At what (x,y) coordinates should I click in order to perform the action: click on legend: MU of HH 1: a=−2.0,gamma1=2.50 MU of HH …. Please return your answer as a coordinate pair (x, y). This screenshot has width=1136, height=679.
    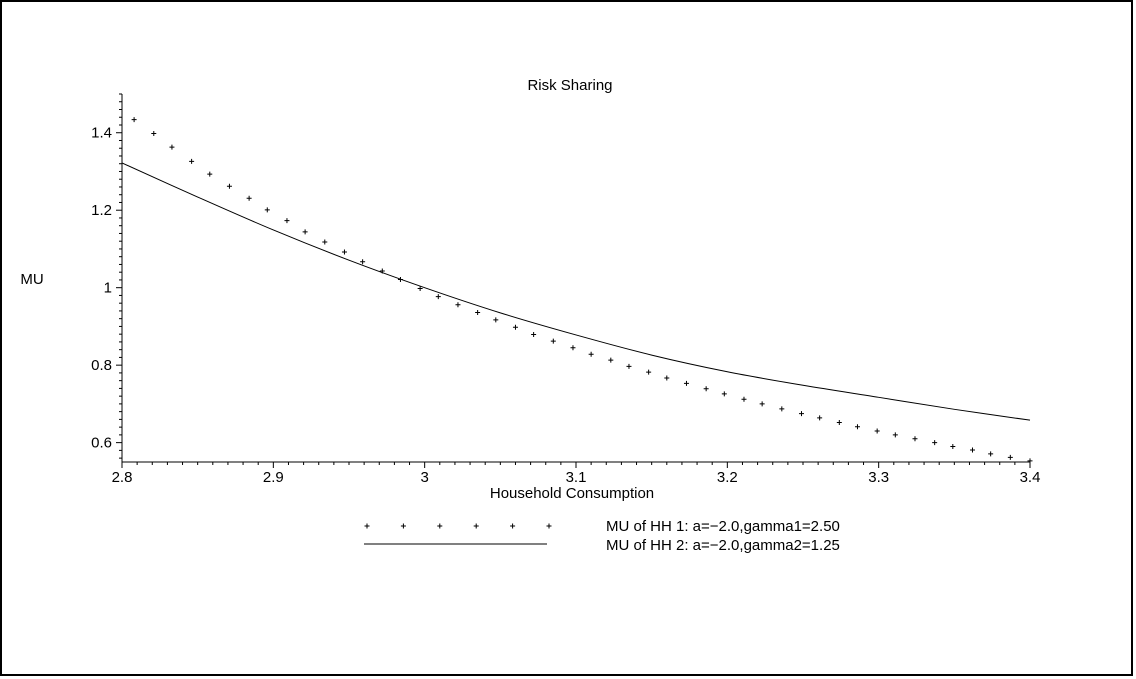
    Looking at the image, I should click on (602, 536).